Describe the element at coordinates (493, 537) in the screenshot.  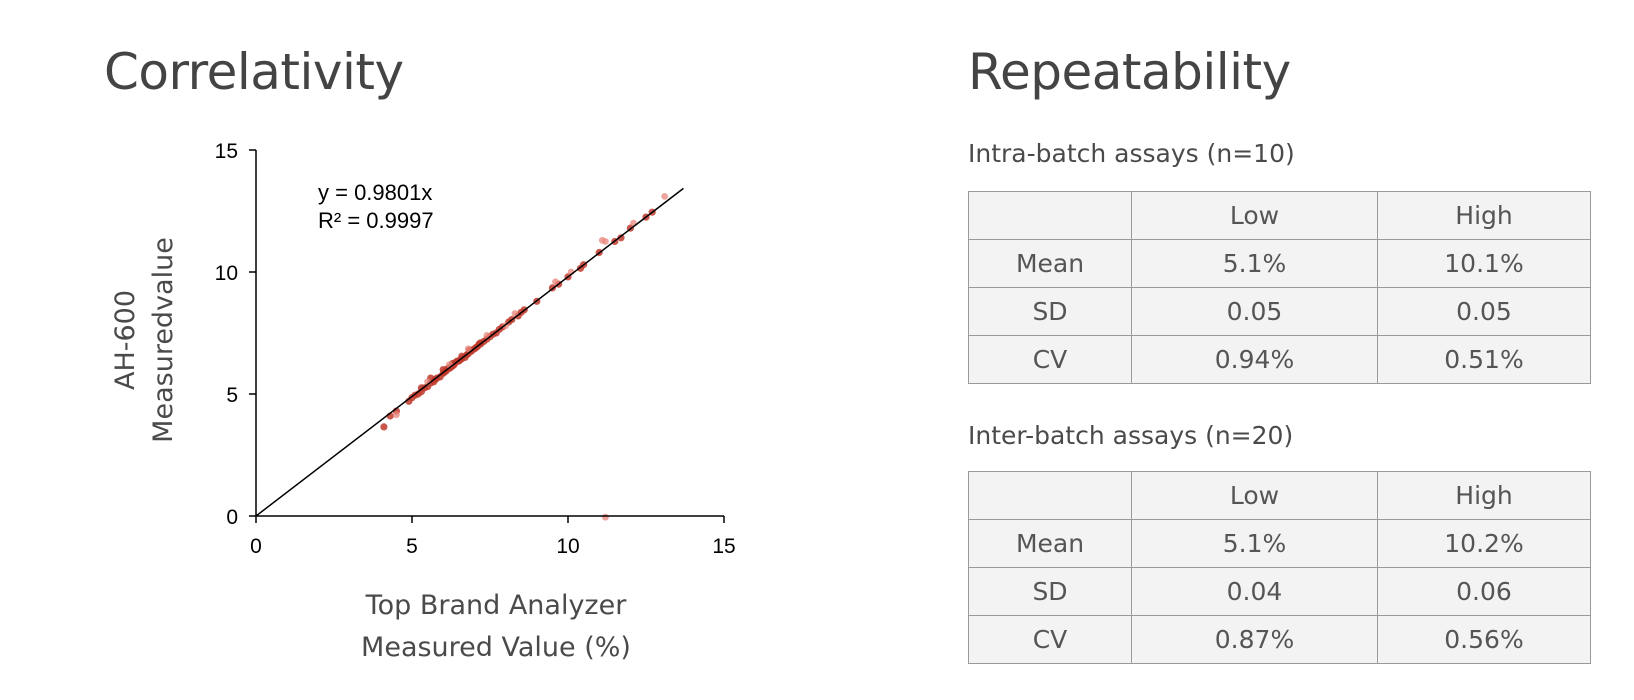
I see `x-ticks: 0 5 10 15` at that location.